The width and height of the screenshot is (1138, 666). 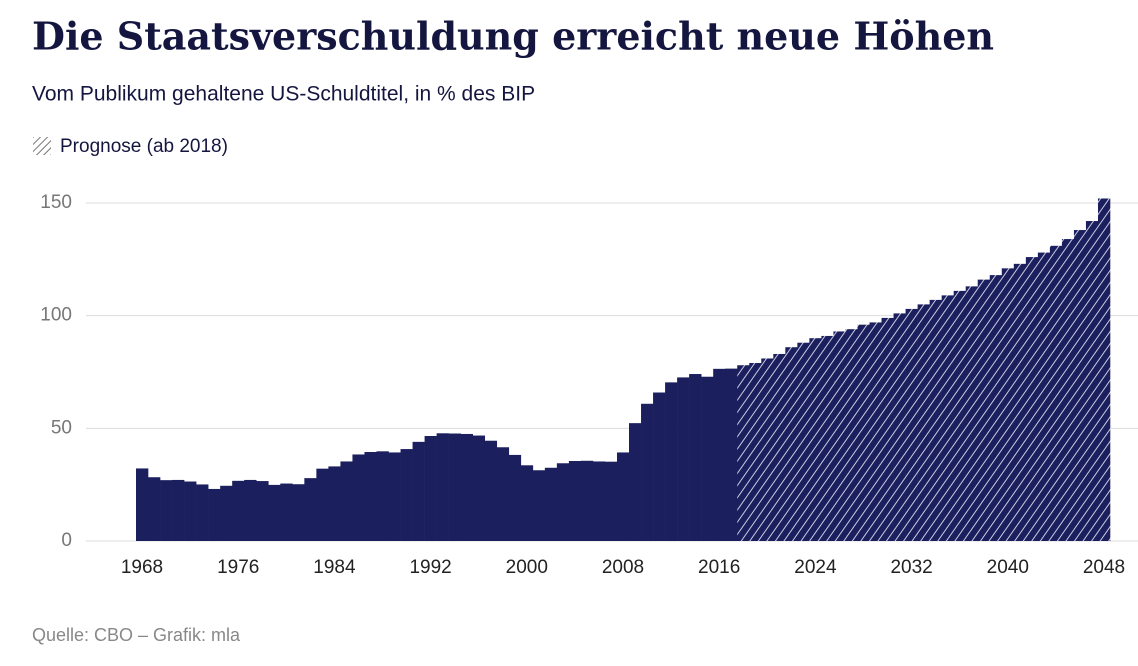 What do you see at coordinates (527, 567) in the screenshot?
I see `x-tick-label: 2000` at bounding box center [527, 567].